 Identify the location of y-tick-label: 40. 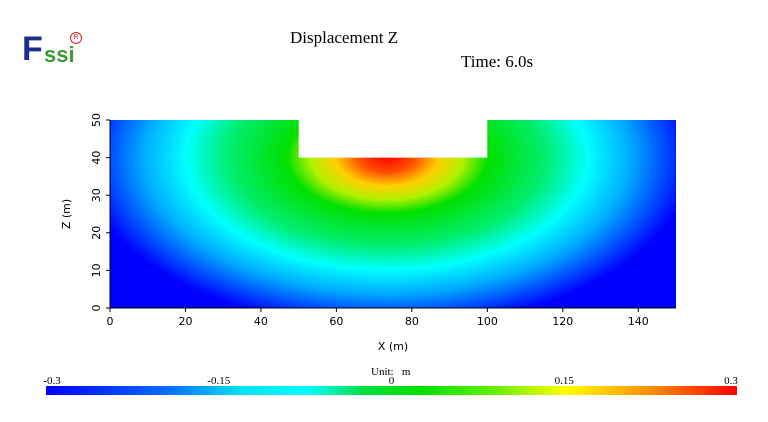
(96, 158).